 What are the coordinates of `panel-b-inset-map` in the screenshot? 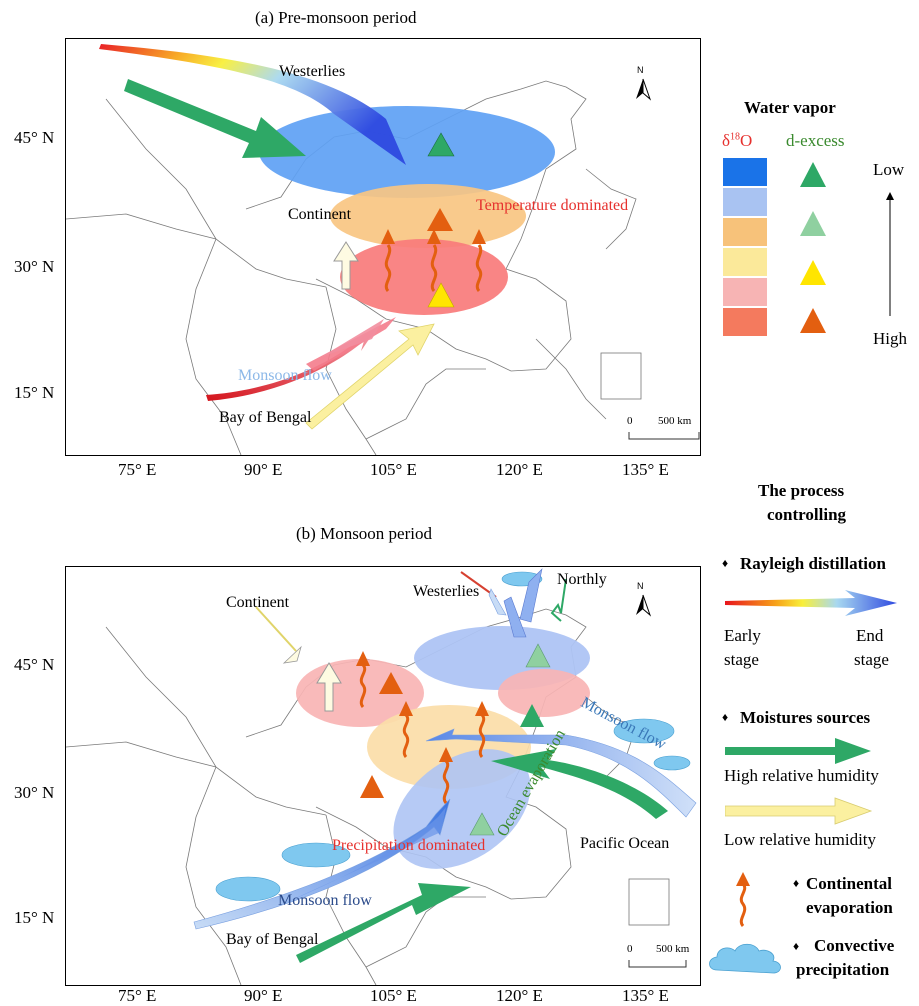 It's located at (649, 902).